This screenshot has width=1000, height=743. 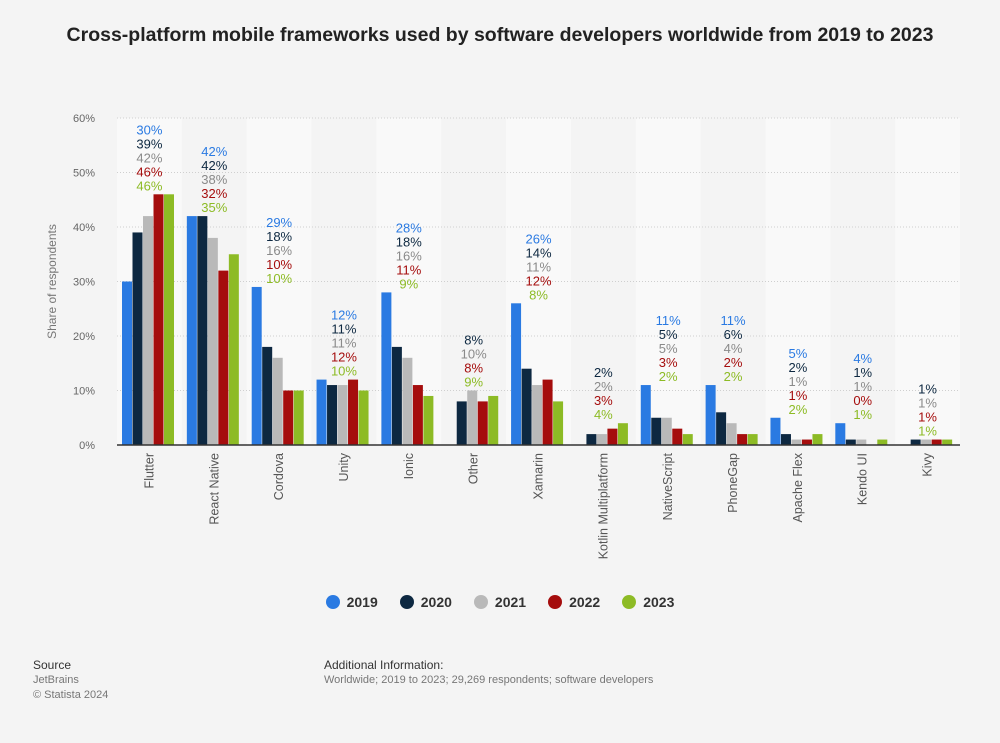 I want to click on bar-xamarin-2023, so click(x=558, y=423).